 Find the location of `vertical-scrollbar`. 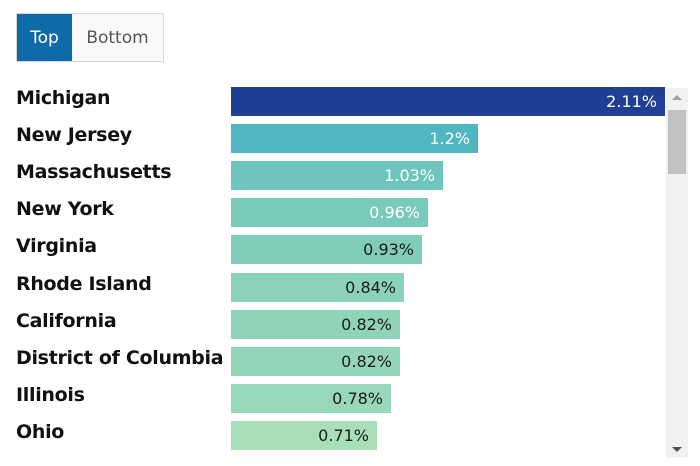

vertical-scrollbar is located at coordinates (677, 273).